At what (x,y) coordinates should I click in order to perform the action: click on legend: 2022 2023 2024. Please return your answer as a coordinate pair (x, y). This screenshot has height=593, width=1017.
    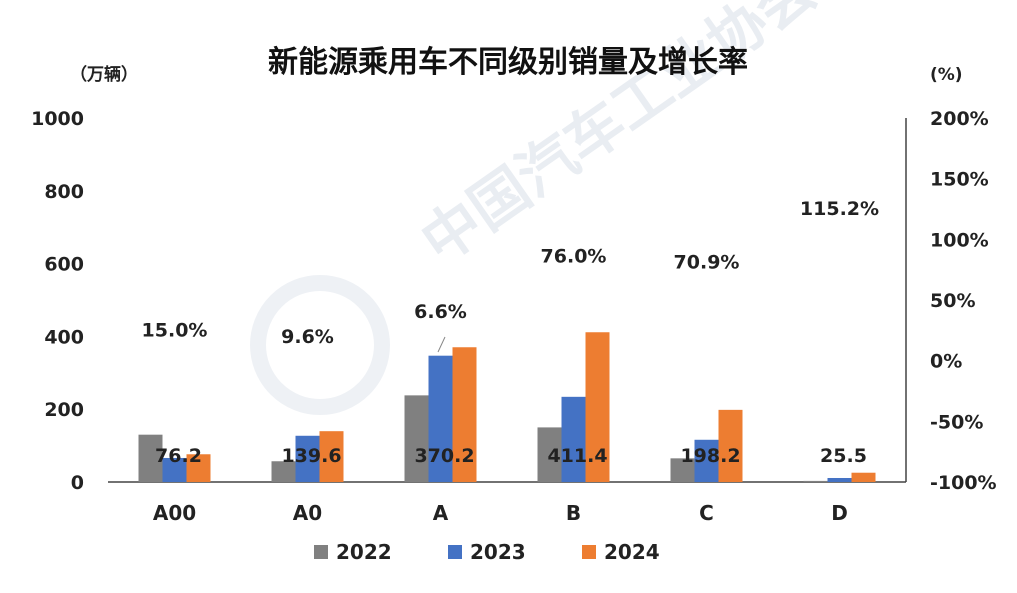
    Looking at the image, I should click on (487, 552).